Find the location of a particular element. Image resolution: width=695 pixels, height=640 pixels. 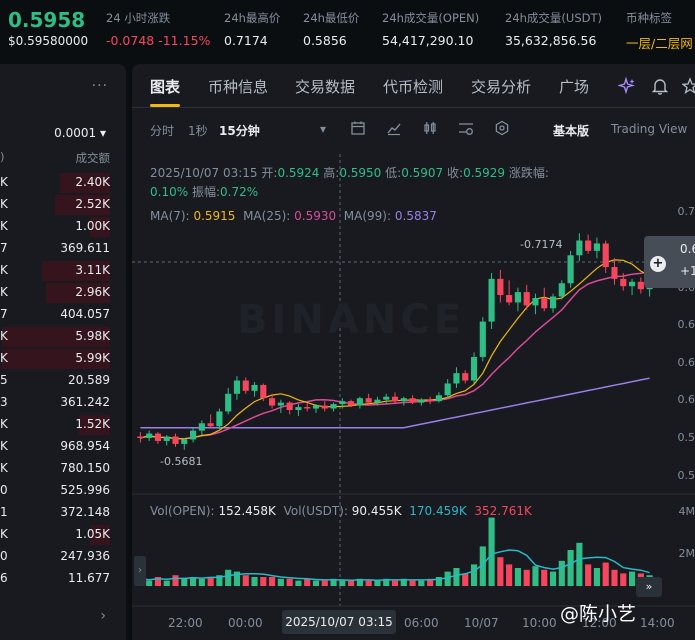

book-row: 5 20.589 is located at coordinates (63, 381).